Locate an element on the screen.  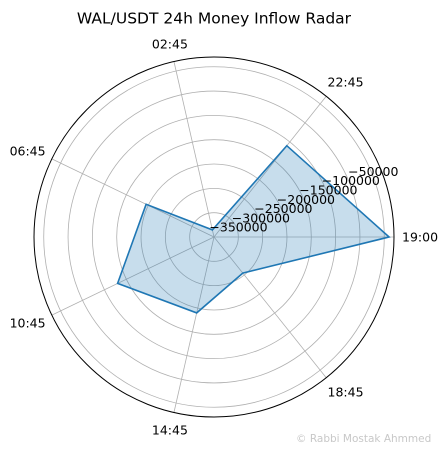
angle-tick-label-0: 19:00 is located at coordinates (420, 237).